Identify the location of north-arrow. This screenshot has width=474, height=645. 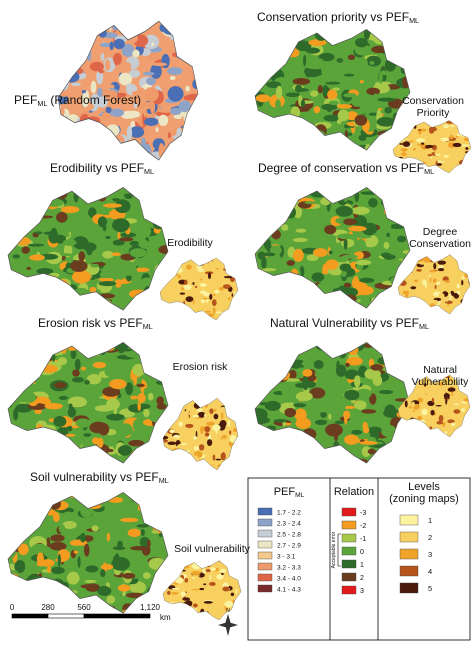
(228, 625).